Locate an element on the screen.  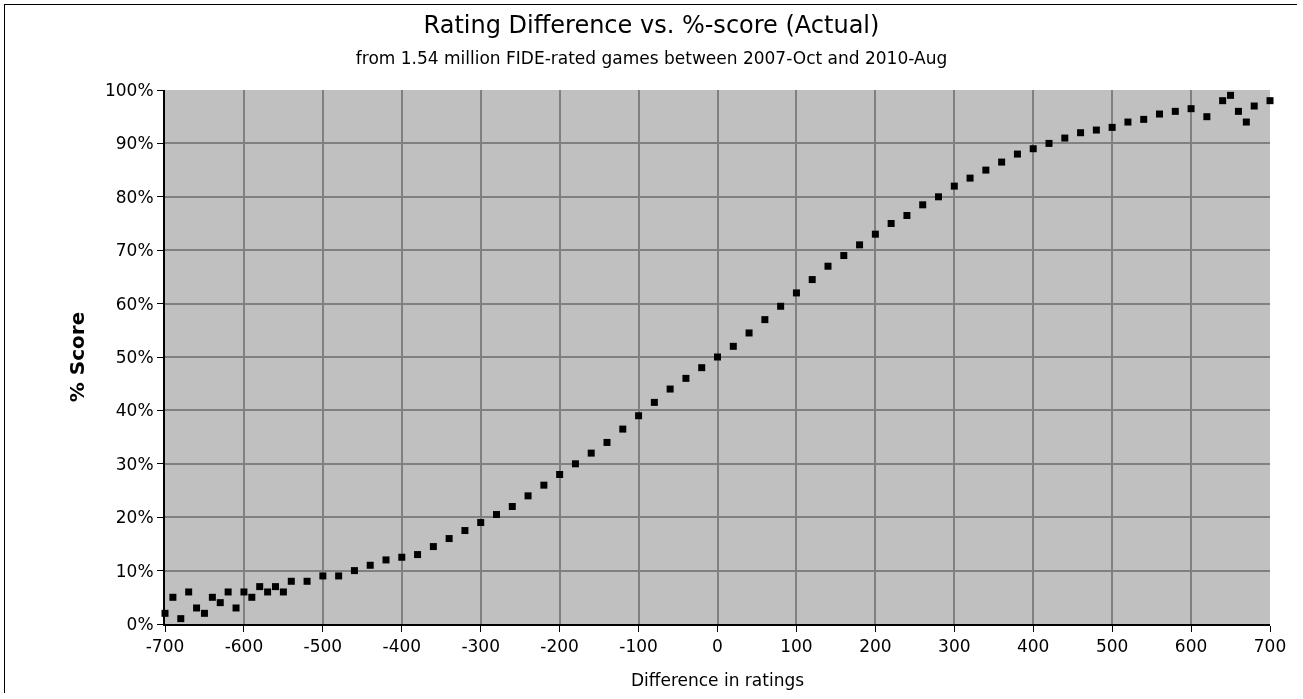
y-tick-label: 80% is located at coordinates (134, 196).